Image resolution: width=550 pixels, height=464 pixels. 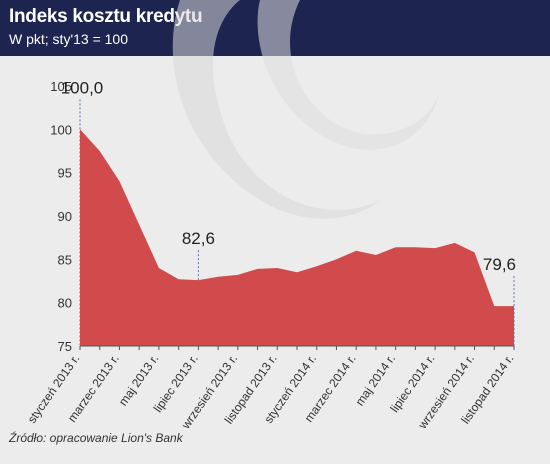 I want to click on source-note: Źródło: opracowanie Lion's Bank, so click(x=96, y=438).